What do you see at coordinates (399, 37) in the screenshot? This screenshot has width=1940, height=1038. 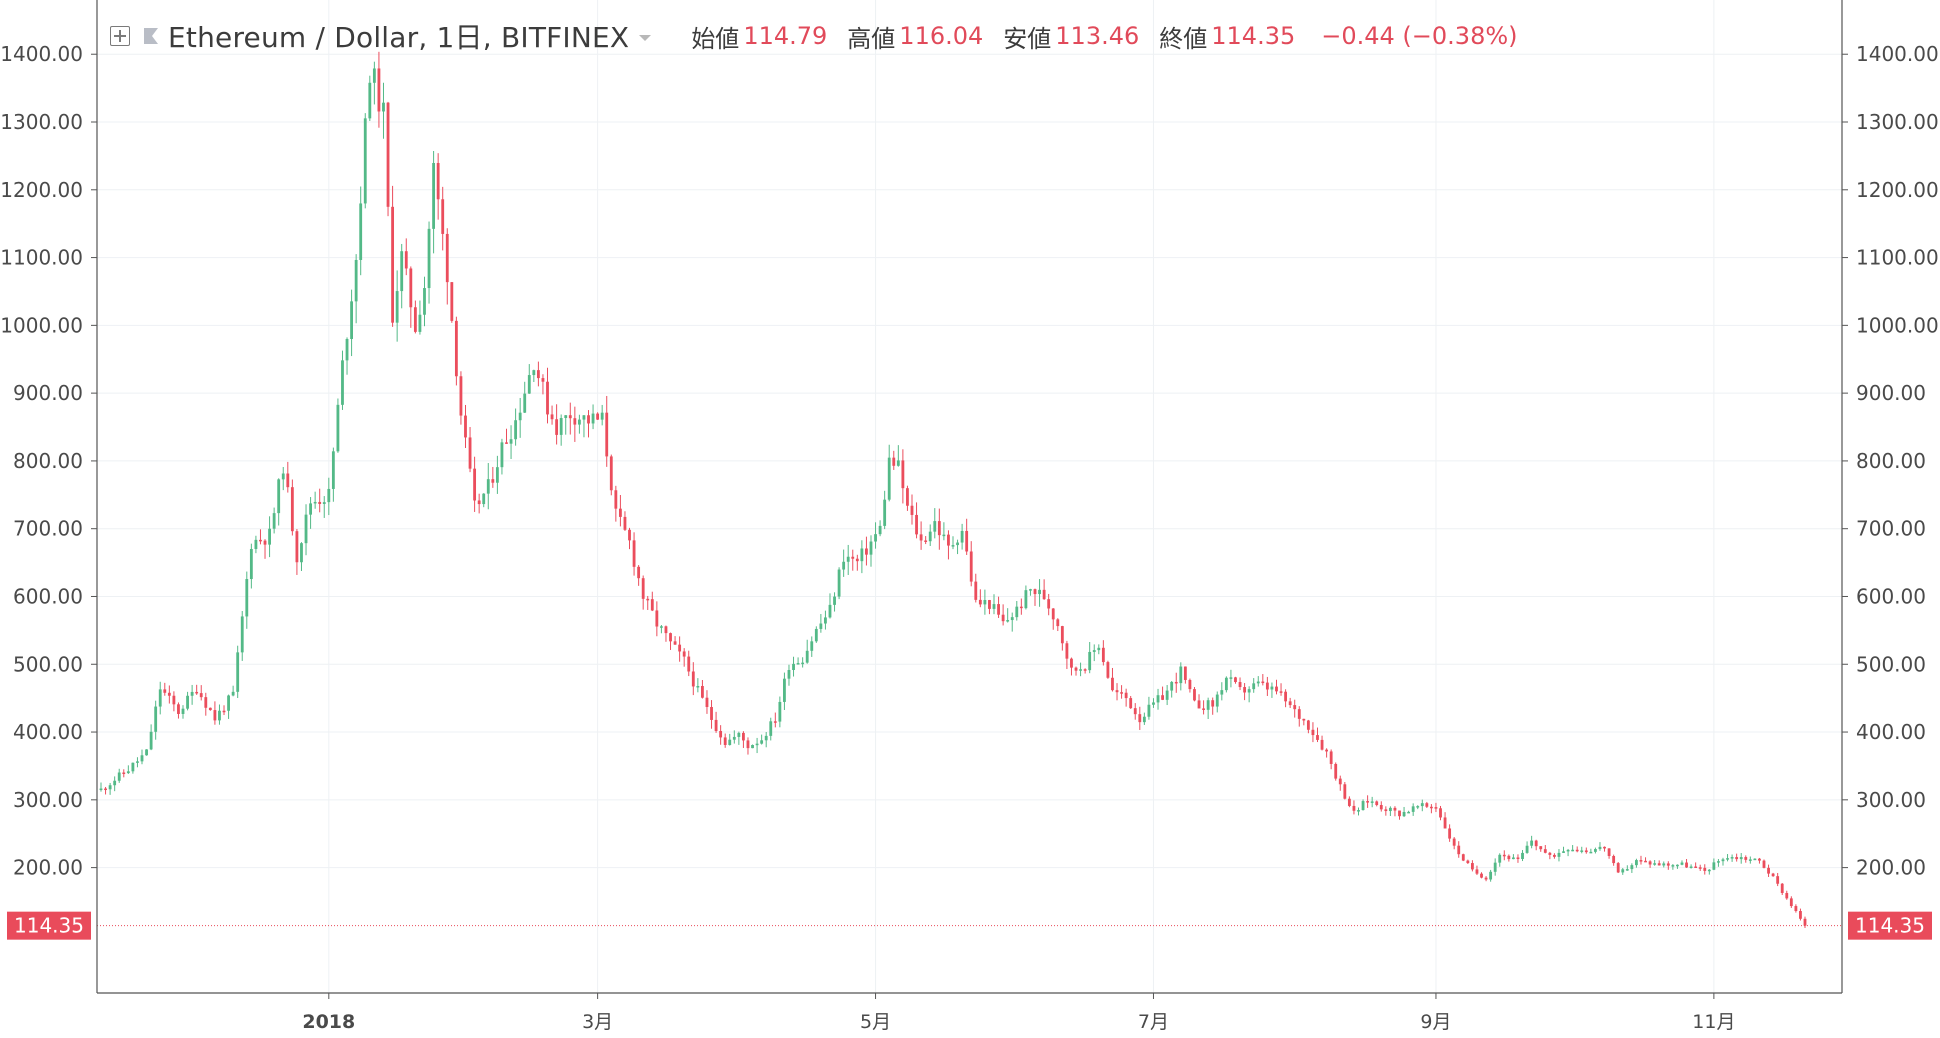 I see `symbol-title: Ethereum / Dollar, 1日, BITFINEX` at bounding box center [399, 37].